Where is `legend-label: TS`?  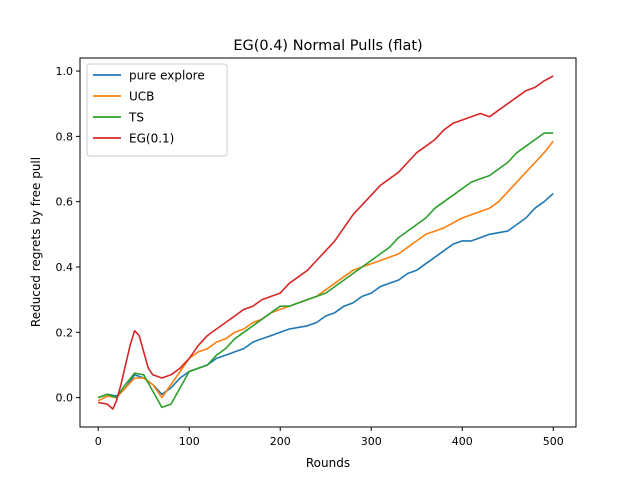 legend-label: TS is located at coordinates (136, 118).